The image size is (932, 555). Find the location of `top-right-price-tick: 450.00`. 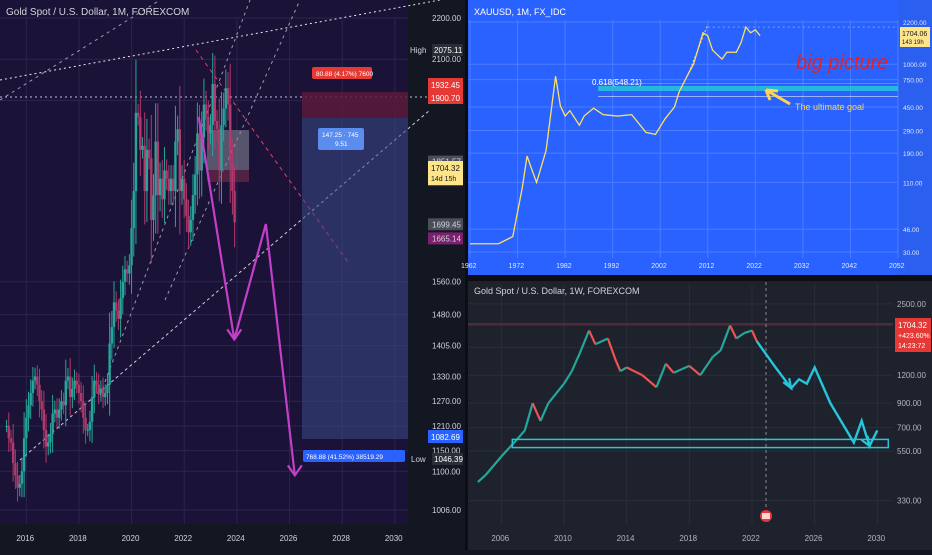

top-right-price-tick: 450.00 is located at coordinates (913, 108).